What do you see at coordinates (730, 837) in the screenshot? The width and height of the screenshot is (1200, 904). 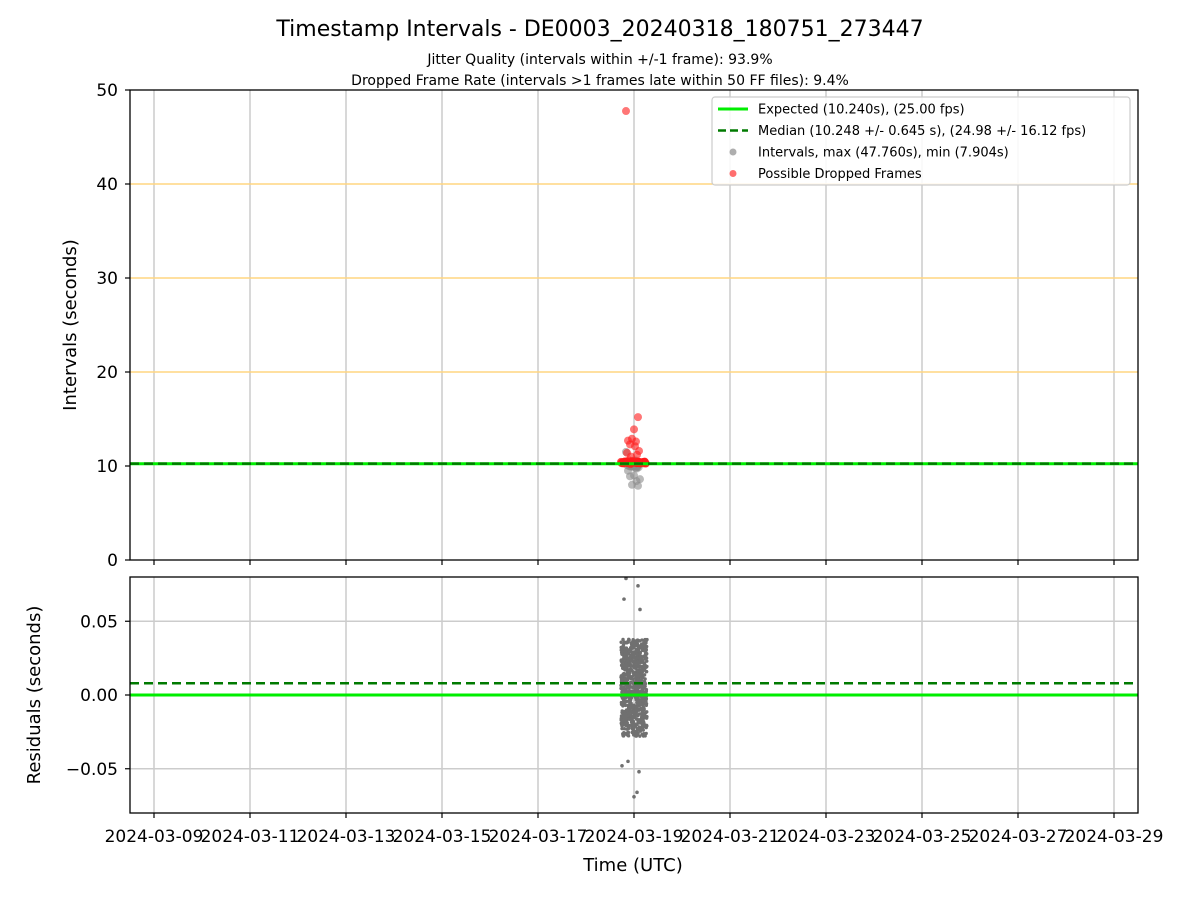 I see `x-tick-label: 2024-03-21` at bounding box center [730, 837].